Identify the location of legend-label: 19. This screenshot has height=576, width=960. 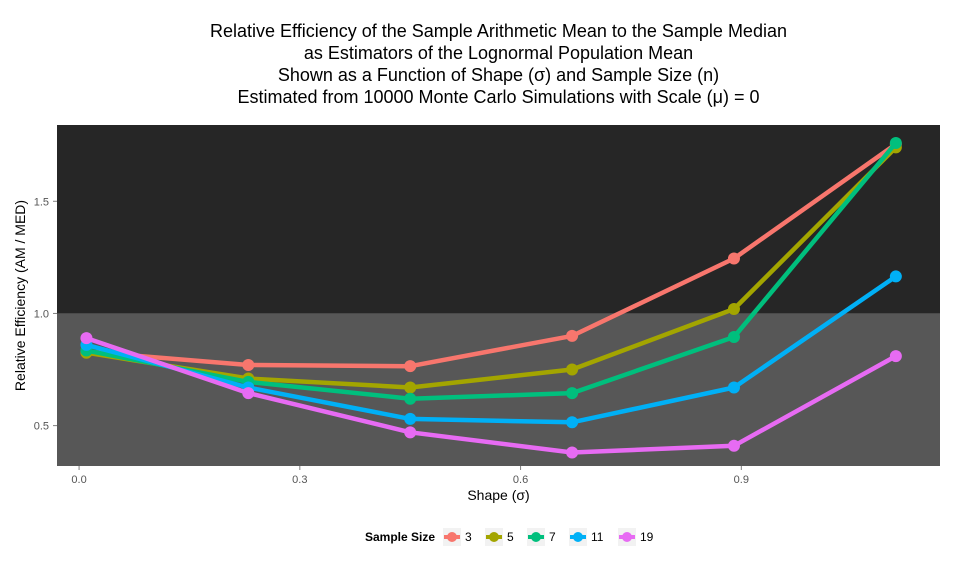
(647, 537).